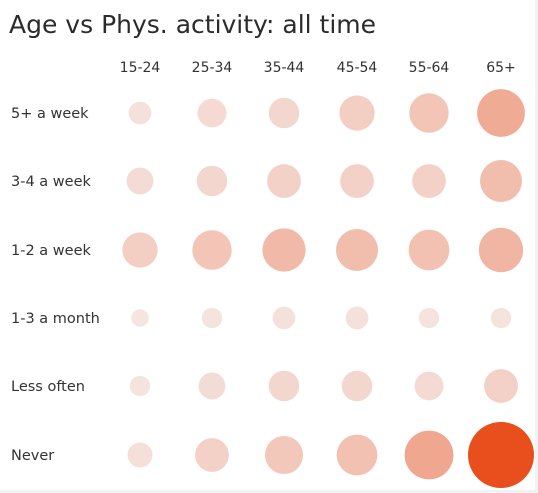  What do you see at coordinates (51, 251) in the screenshot?
I see `row-label: 1-2 a week` at bounding box center [51, 251].